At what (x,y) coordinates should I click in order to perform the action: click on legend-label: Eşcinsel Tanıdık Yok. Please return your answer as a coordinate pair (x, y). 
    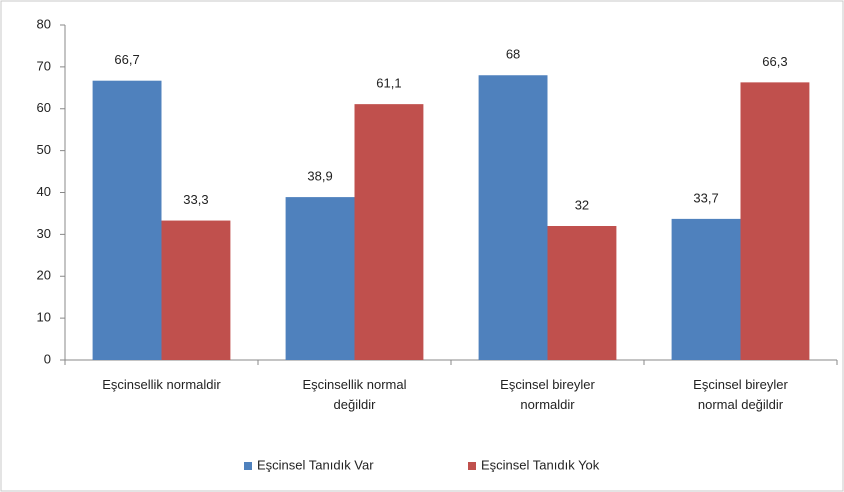
    Looking at the image, I should click on (540, 464).